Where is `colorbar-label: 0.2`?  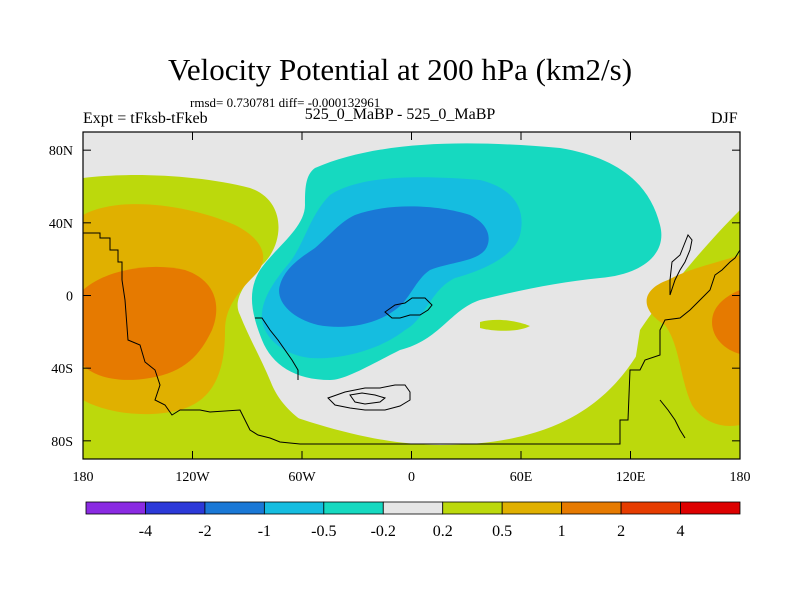 colorbar-label: 0.2 is located at coordinates (443, 531).